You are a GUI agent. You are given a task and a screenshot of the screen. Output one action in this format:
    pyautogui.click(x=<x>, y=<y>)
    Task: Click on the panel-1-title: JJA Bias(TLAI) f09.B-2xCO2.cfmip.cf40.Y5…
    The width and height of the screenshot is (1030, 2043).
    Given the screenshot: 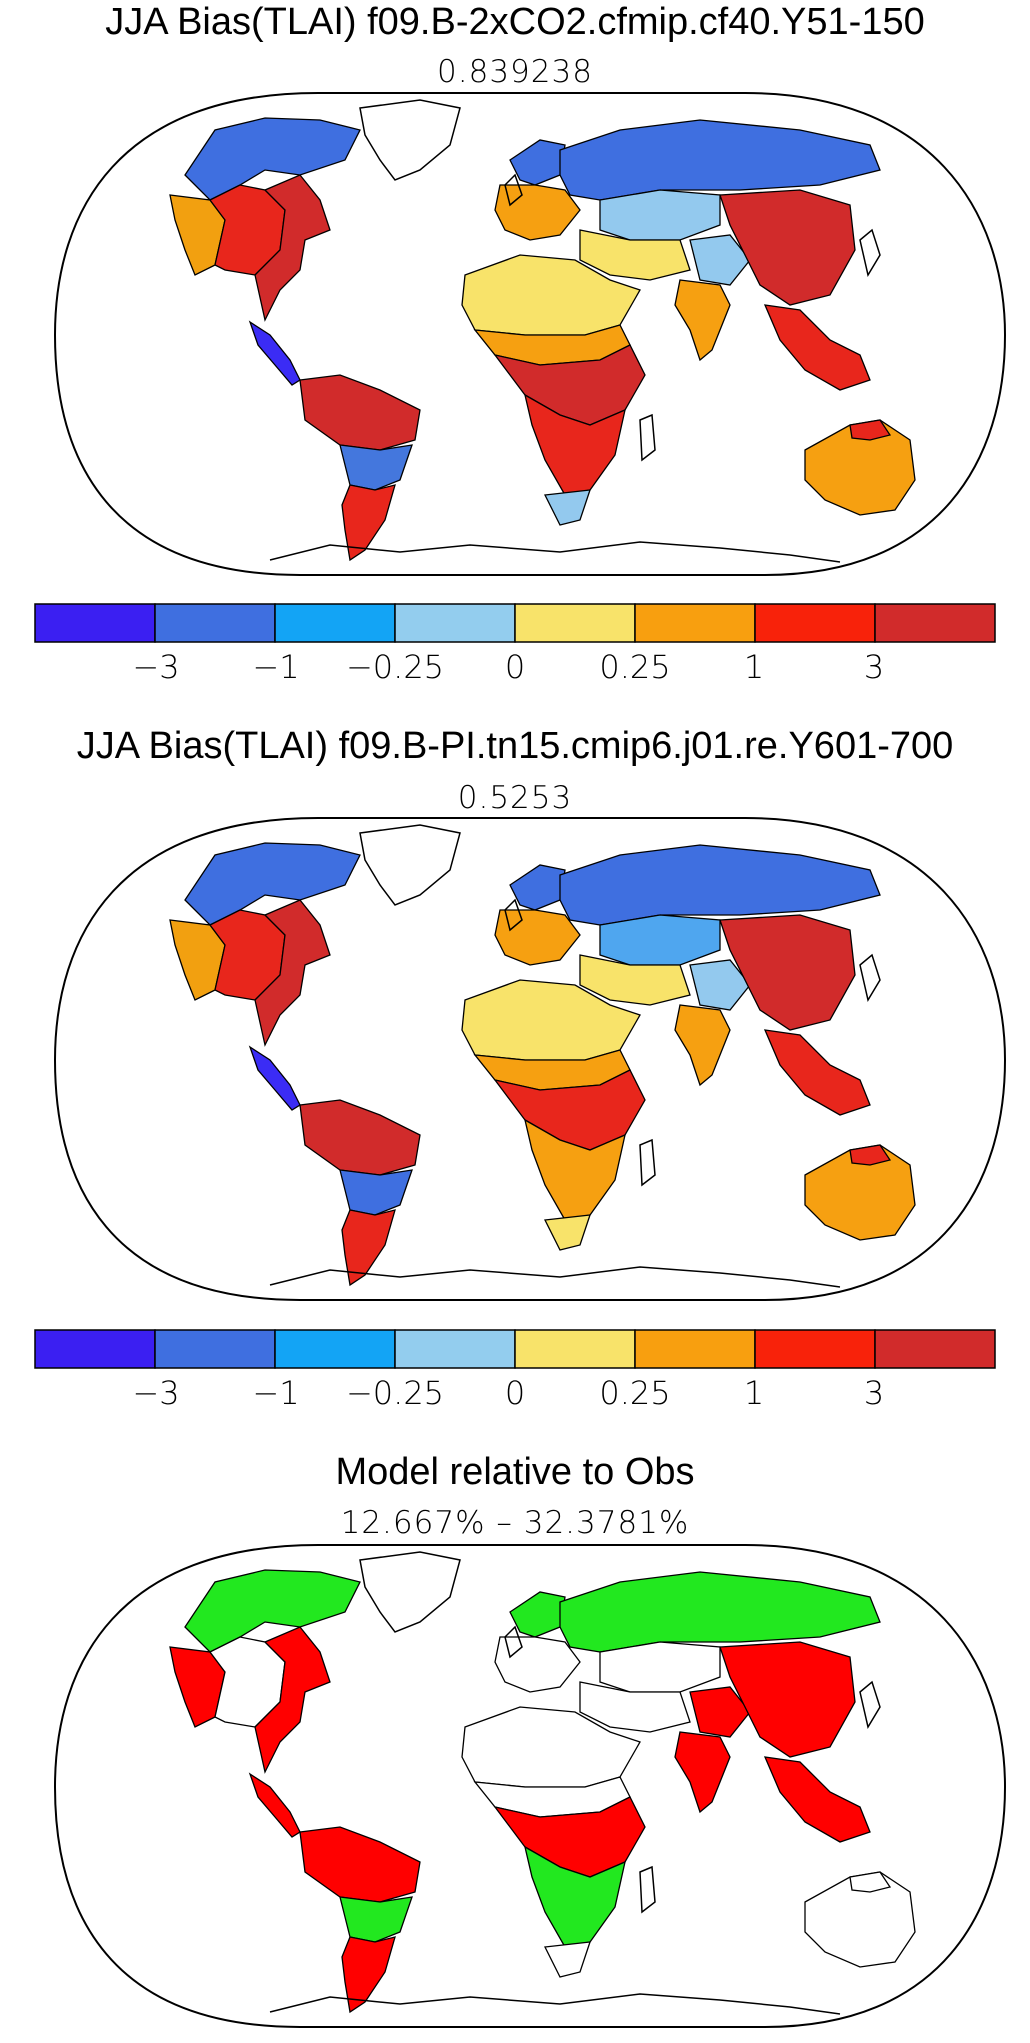 What is the action you would take?
    pyautogui.click(x=515, y=22)
    